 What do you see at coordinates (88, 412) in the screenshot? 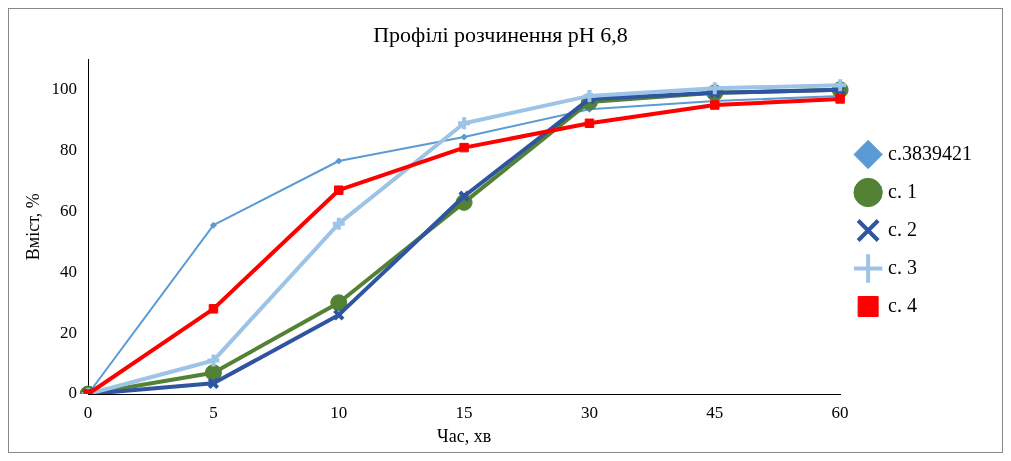
I see `x-tick-label: 0` at bounding box center [88, 412].